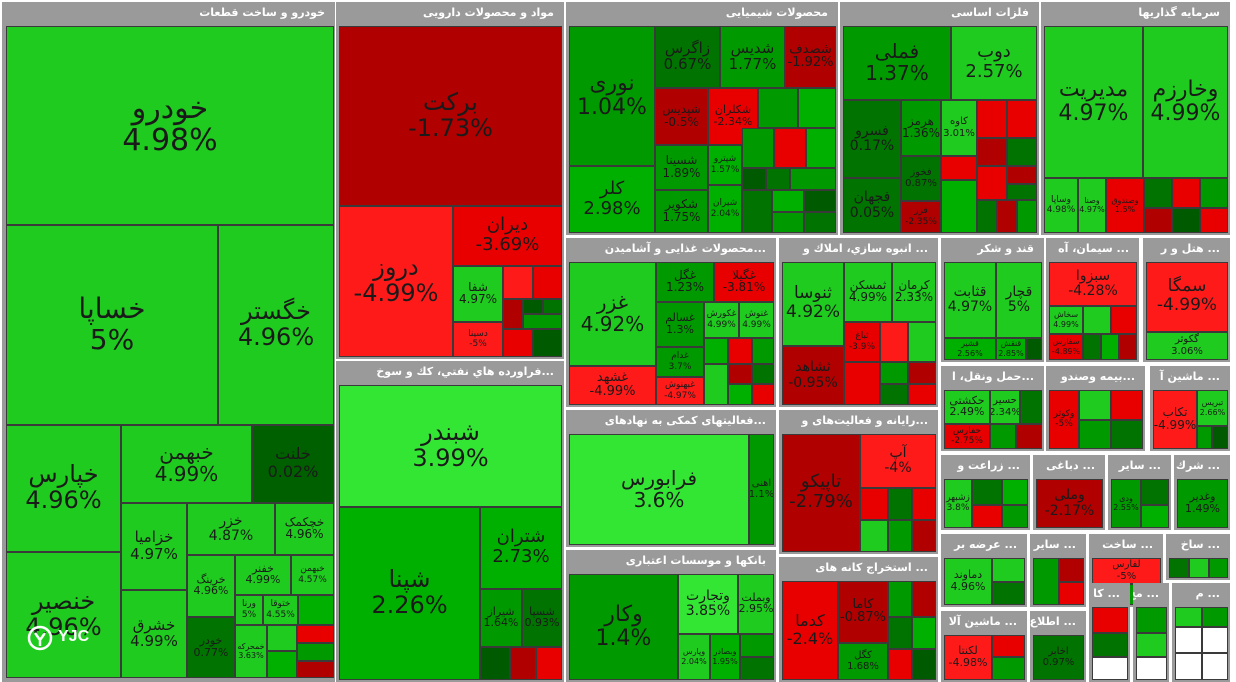 Image resolution: width=1236 pixels, height=682 pixels. Describe the element at coordinates (231, 529) in the screenshot. I see `tile-khazar: خزر 4.87%` at that location.